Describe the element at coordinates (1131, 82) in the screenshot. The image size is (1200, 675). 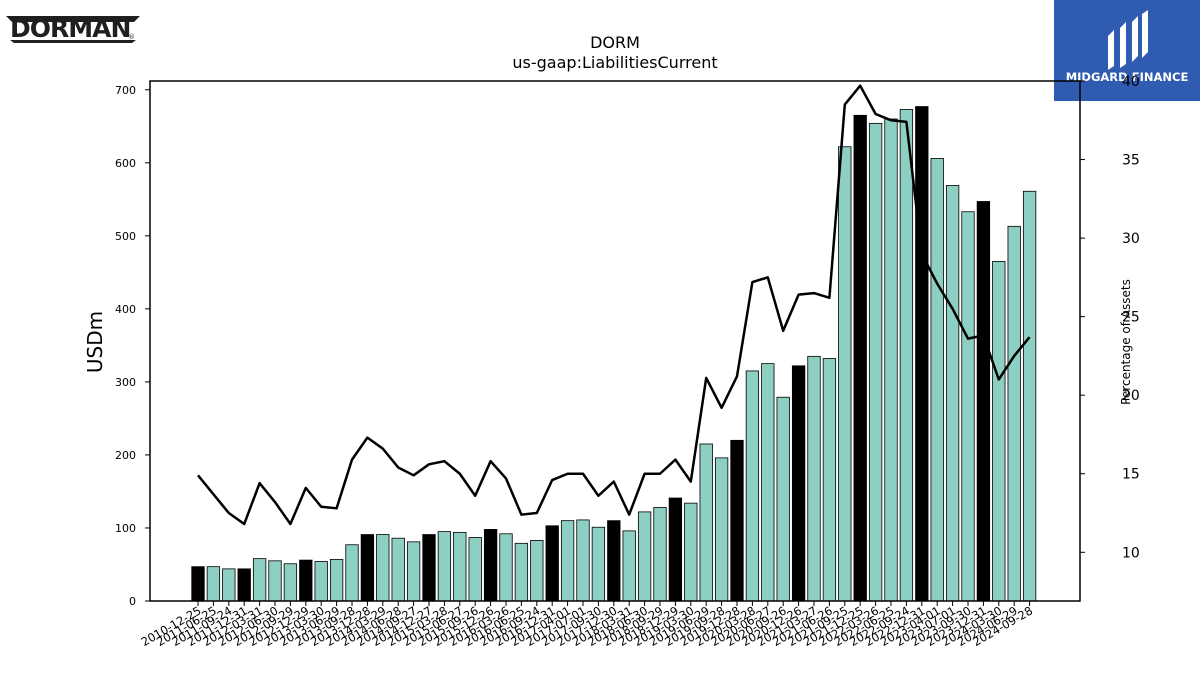
I see `y2-tick-label: 40` at that location.